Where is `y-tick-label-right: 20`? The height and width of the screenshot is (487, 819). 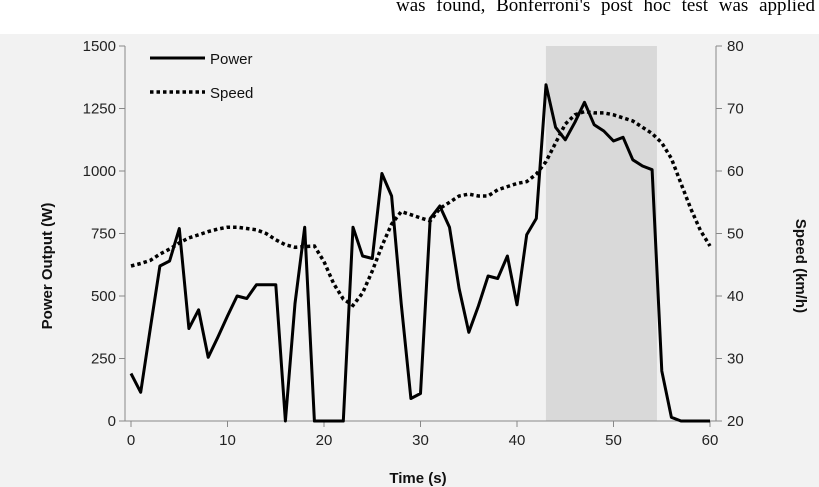 y-tick-label-right: 20 is located at coordinates (735, 421).